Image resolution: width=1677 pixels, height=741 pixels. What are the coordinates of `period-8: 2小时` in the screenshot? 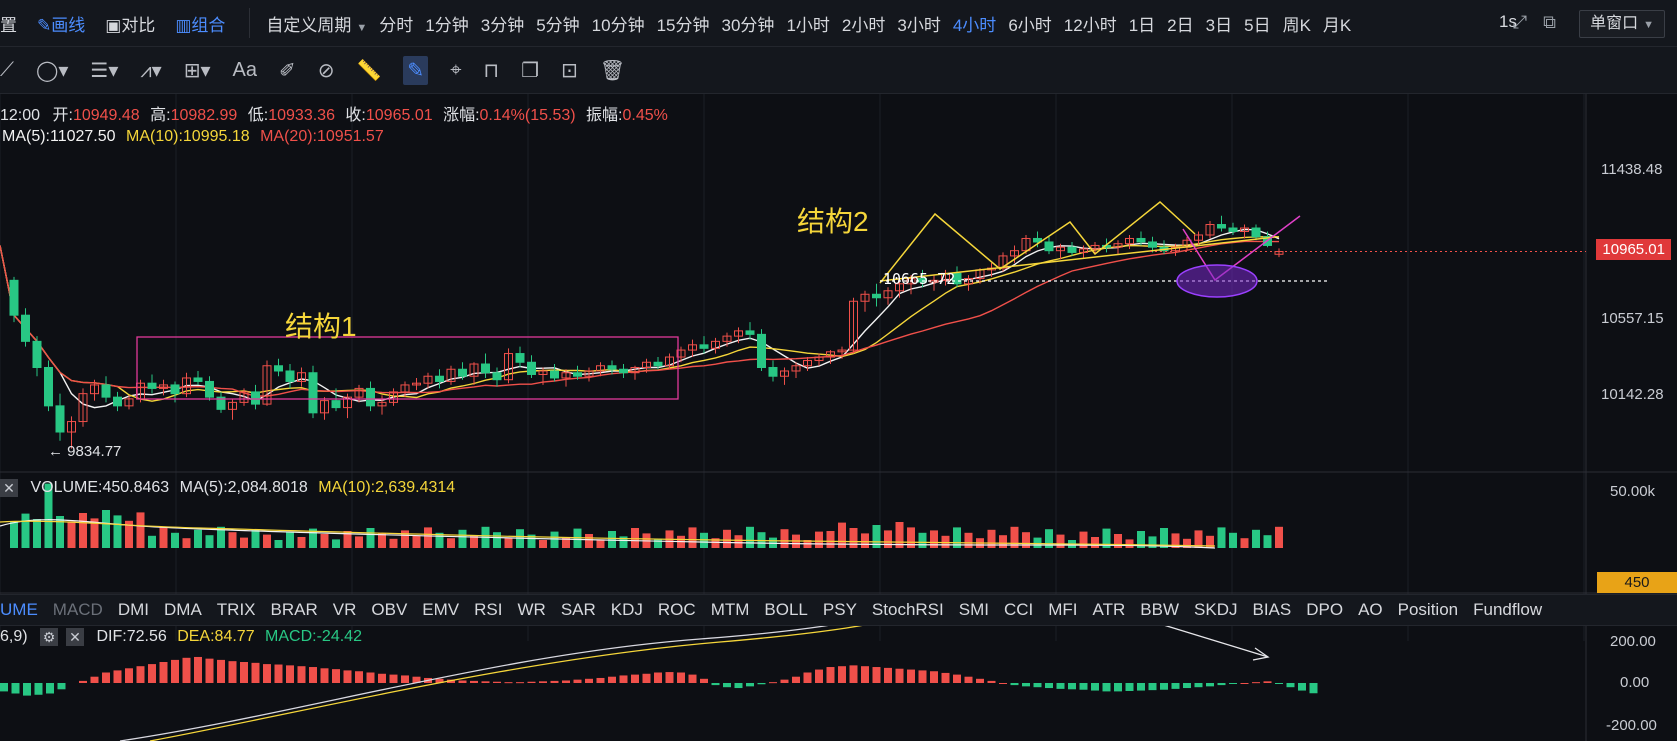 It's located at (863, 25).